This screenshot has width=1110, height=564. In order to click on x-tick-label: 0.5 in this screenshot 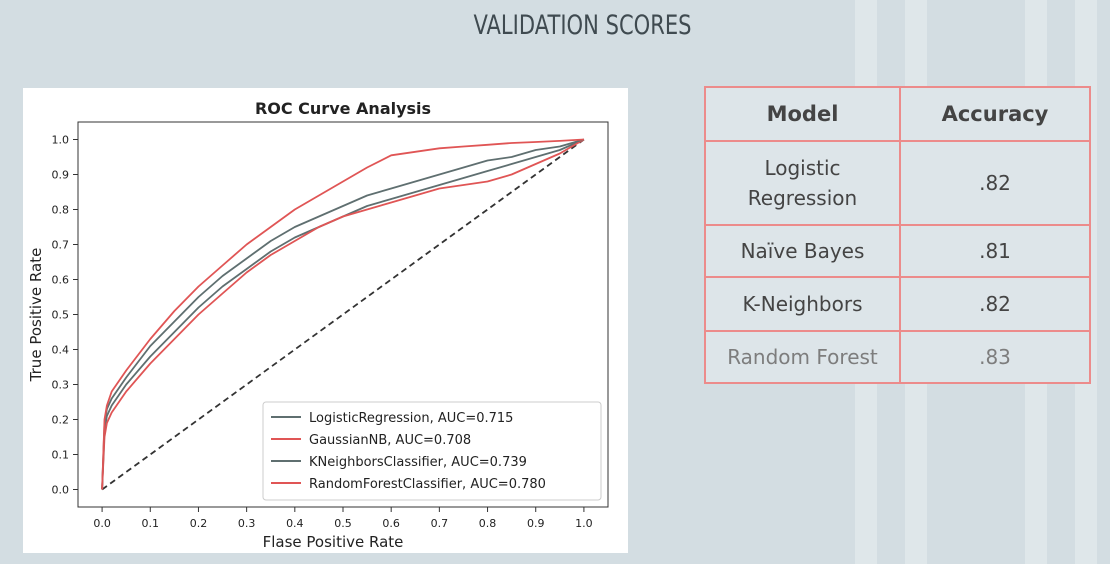, I will do `click(343, 523)`.